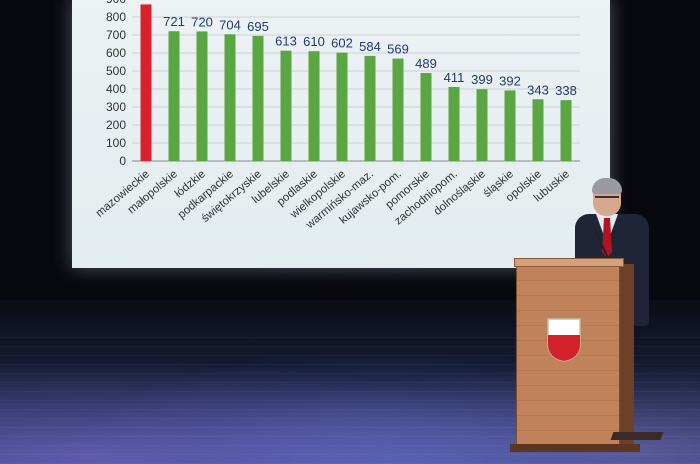 The image size is (700, 464). What do you see at coordinates (230, 24) in the screenshot?
I see `data-label: 704` at bounding box center [230, 24].